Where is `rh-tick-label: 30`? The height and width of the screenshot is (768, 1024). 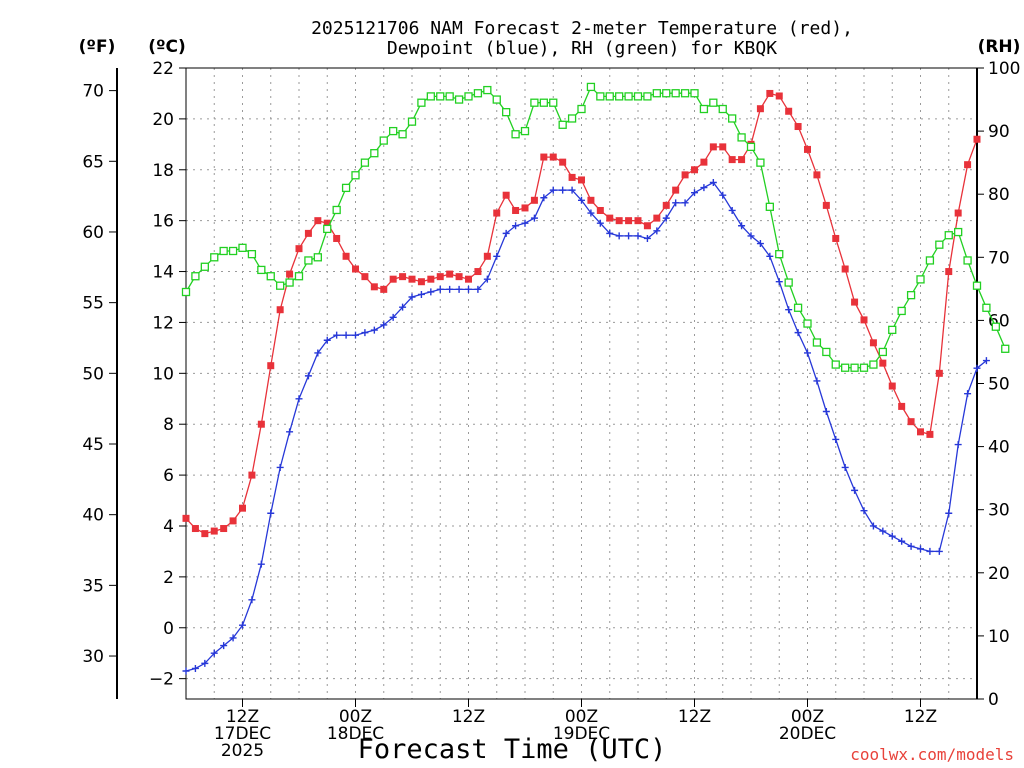
rh-tick-label: 30 is located at coordinates (999, 511).